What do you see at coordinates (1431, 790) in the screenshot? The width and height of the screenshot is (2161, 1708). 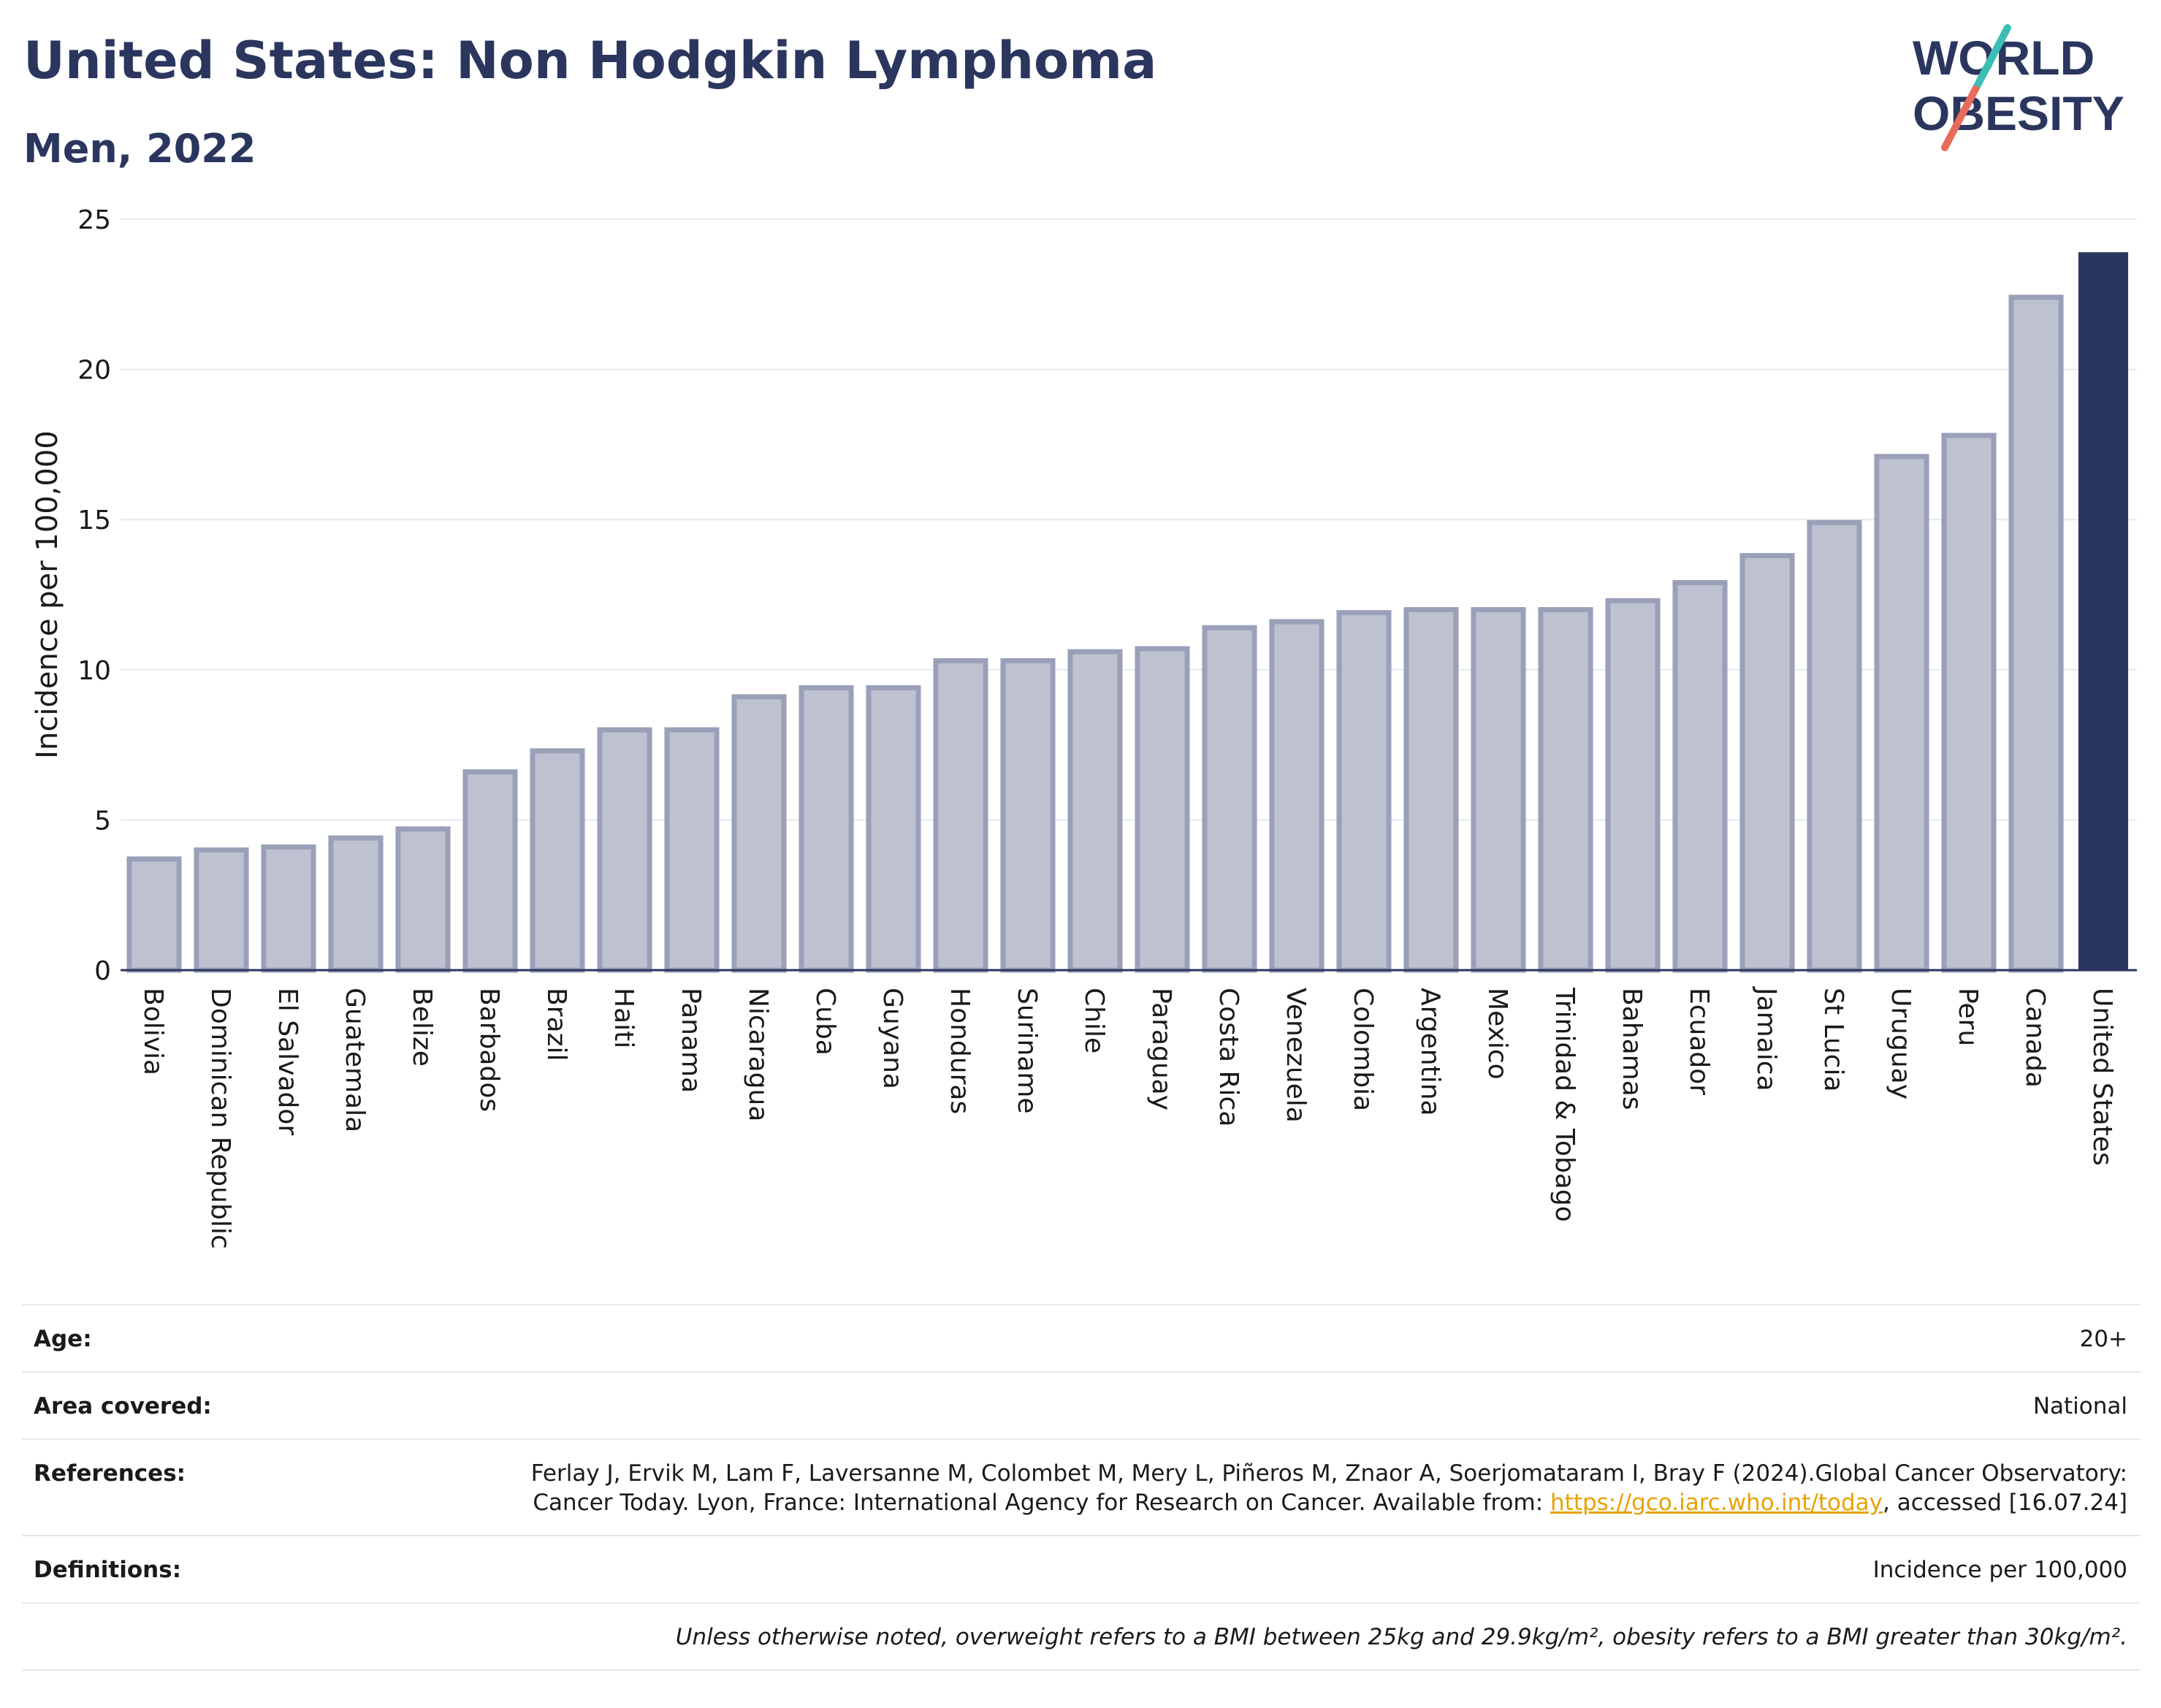 I see `bar-argentina` at bounding box center [1431, 790].